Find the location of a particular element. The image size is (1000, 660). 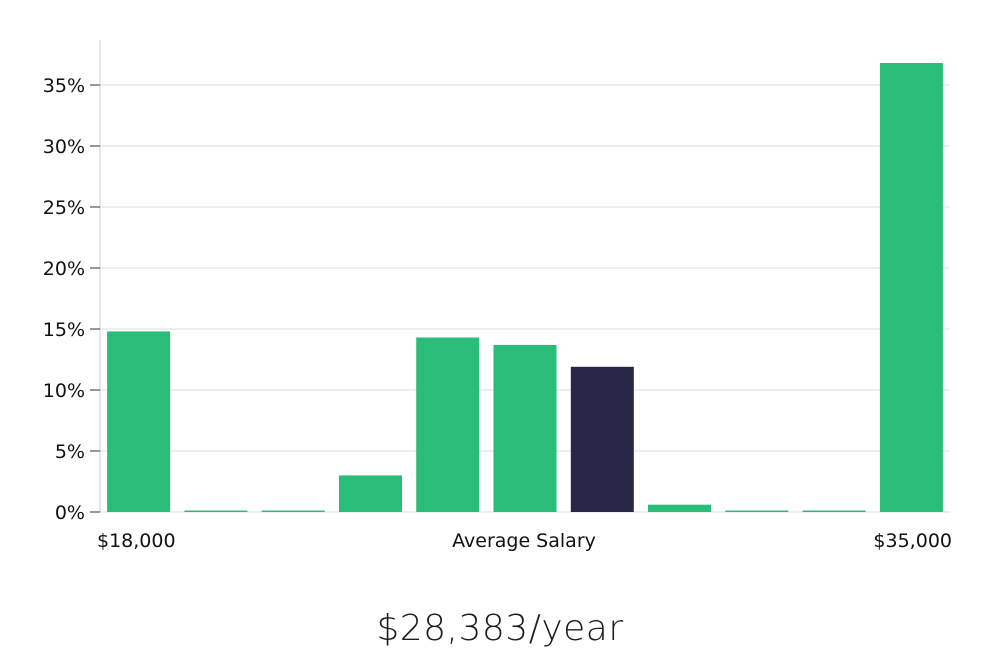

y-tick-label: 5% is located at coordinates (70, 452).